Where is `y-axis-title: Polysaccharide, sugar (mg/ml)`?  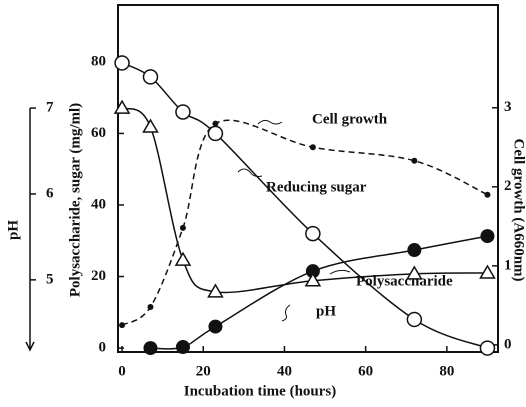
y-axis-title: Polysaccharide, sugar (mg/ml) is located at coordinates (75, 200).